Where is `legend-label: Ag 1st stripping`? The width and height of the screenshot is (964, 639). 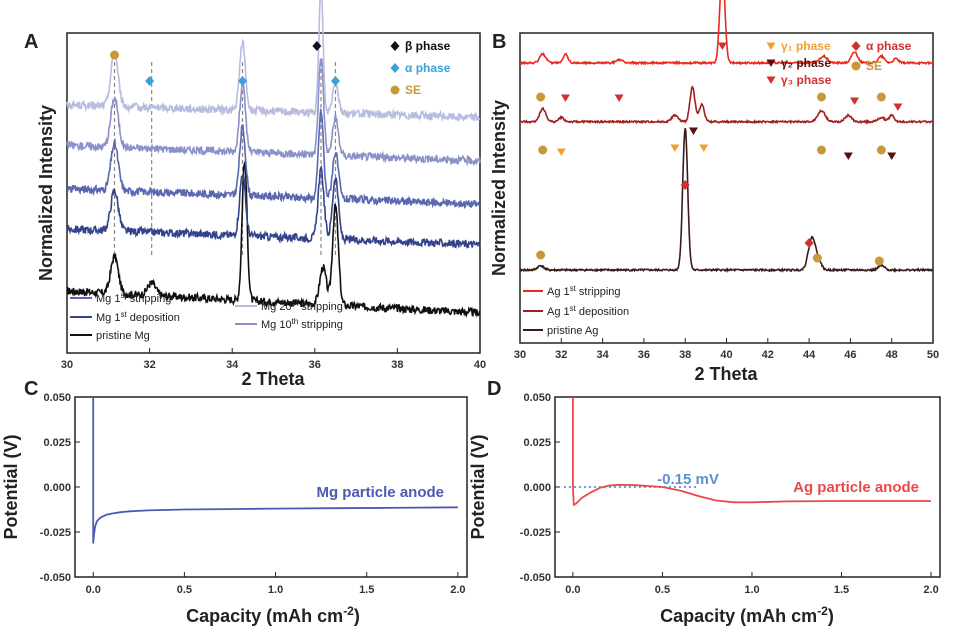 legend-label: Ag 1st stripping is located at coordinates (584, 291).